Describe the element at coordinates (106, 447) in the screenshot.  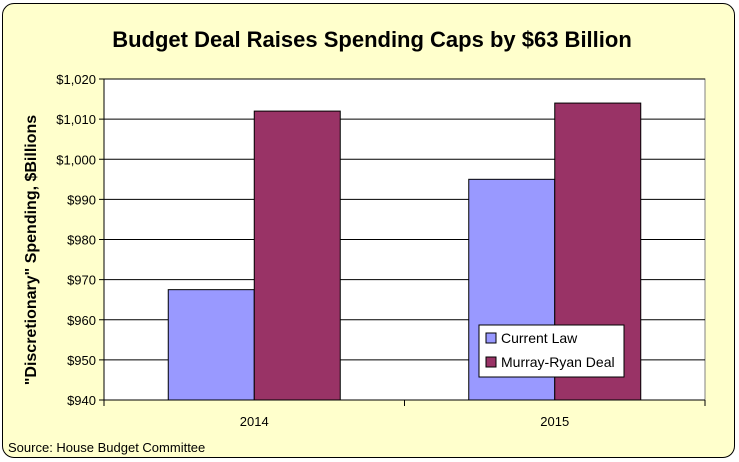
I see `source-note: Source: House Budget Committee` at that location.